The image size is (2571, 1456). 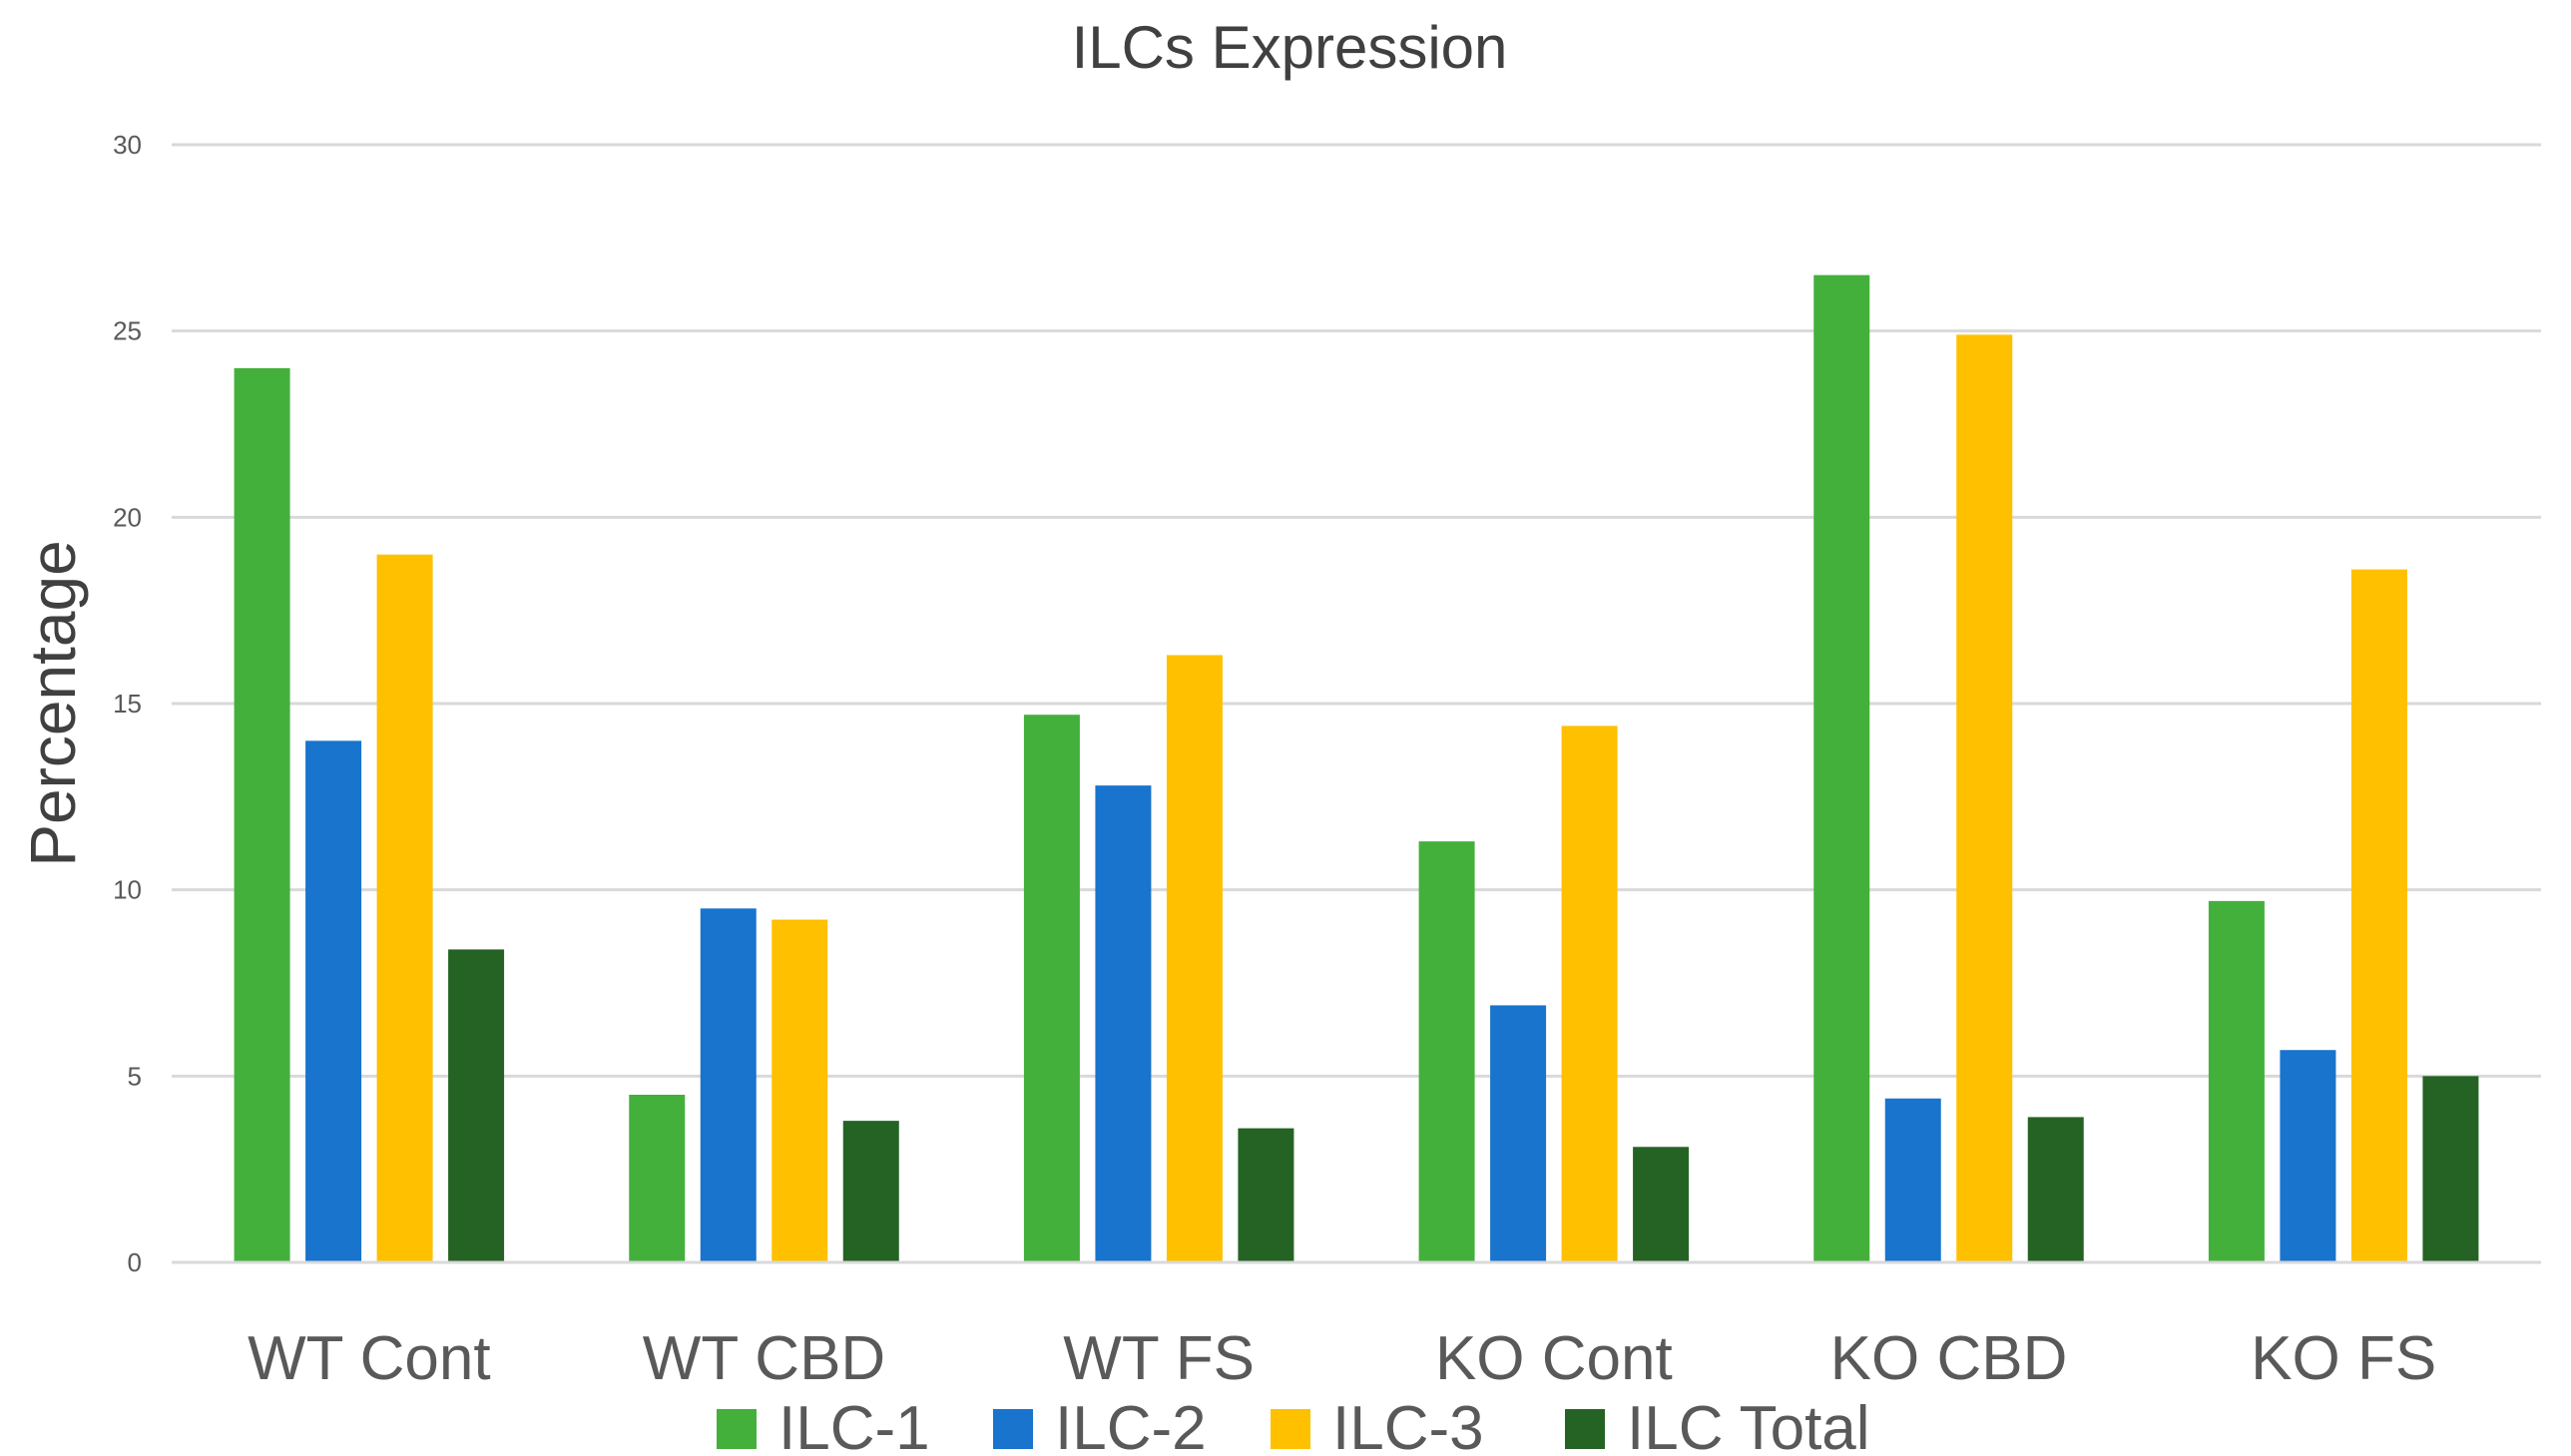 I want to click on bar-ilc-total-wt-cbd, so click(x=870, y=1191).